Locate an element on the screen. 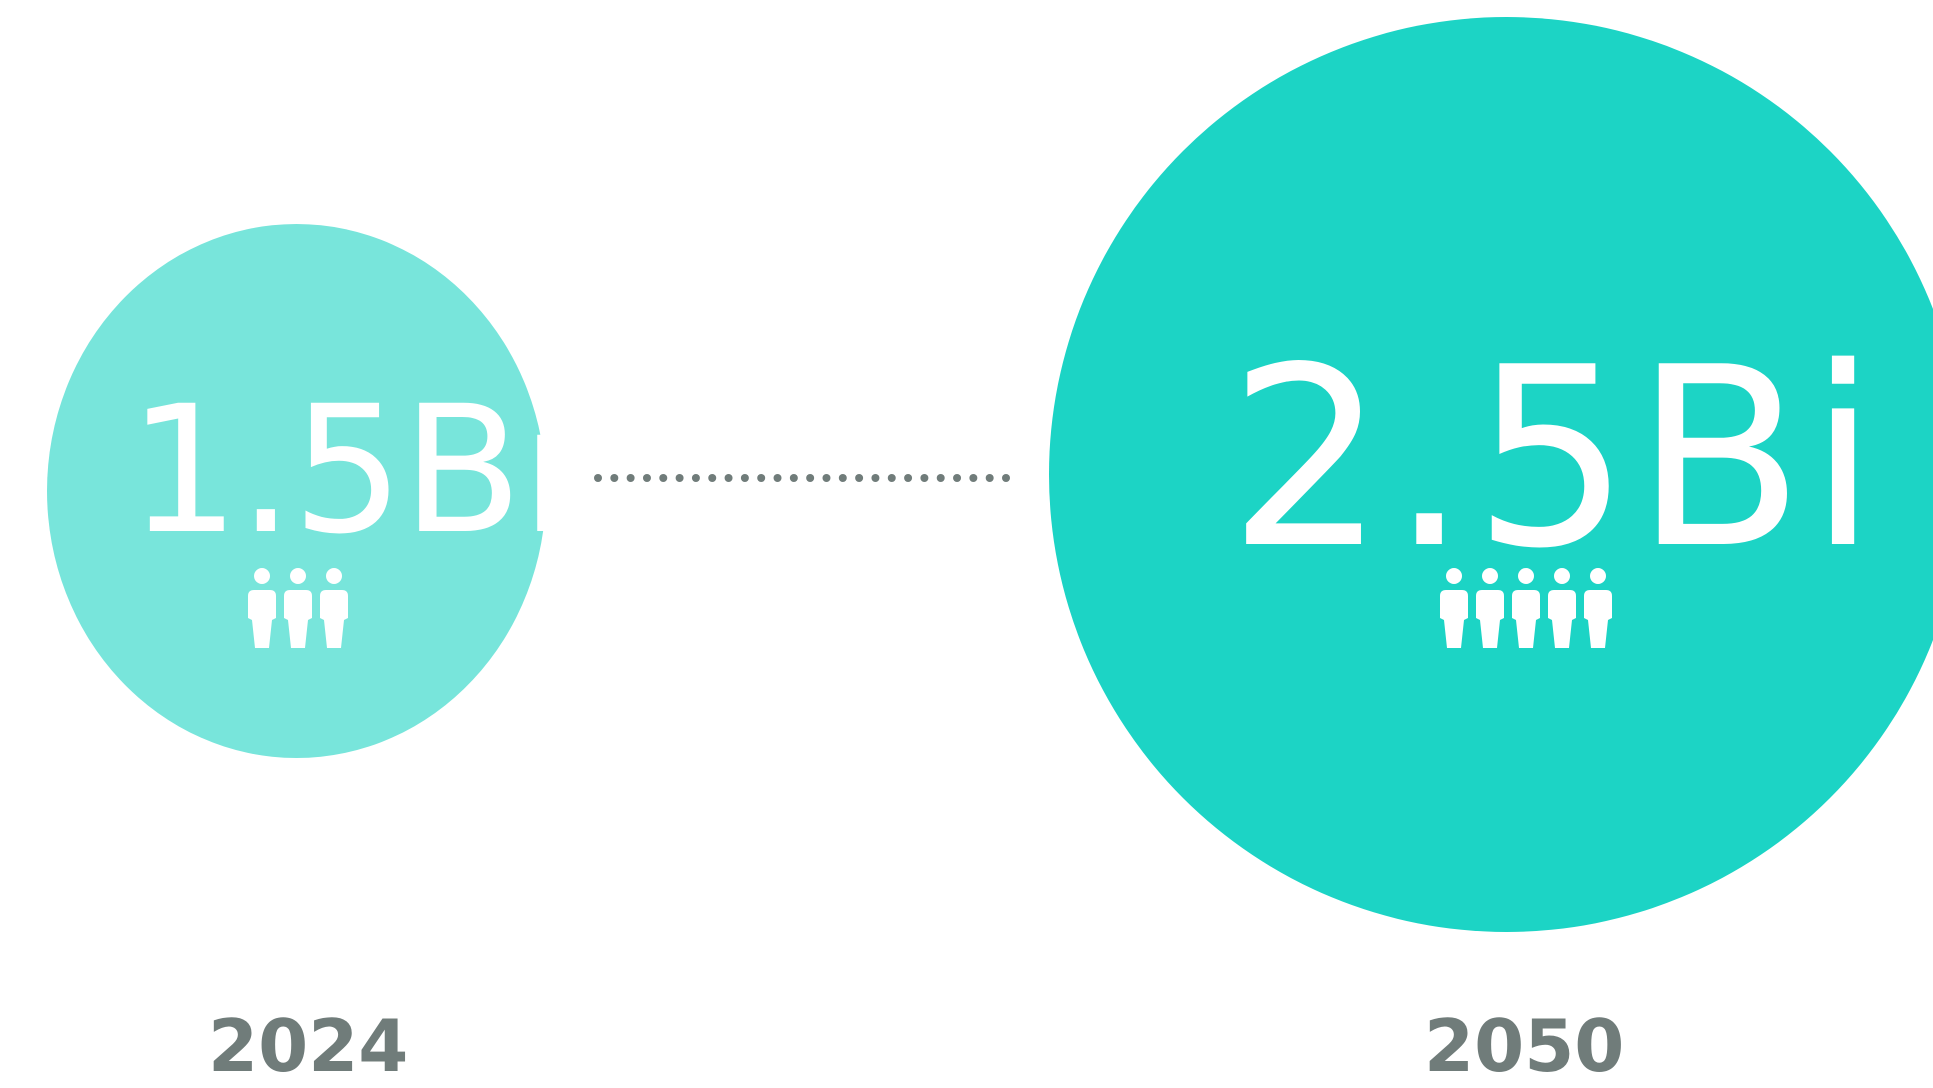 The width and height of the screenshot is (1933, 1088). value-2050: 2.5Bi is located at coordinates (1555, 459).